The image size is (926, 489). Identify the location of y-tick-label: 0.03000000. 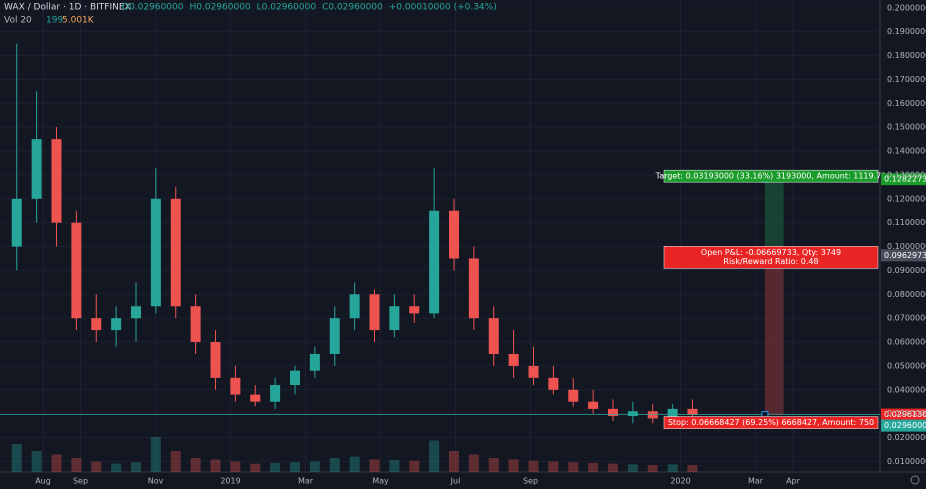
(906, 413).